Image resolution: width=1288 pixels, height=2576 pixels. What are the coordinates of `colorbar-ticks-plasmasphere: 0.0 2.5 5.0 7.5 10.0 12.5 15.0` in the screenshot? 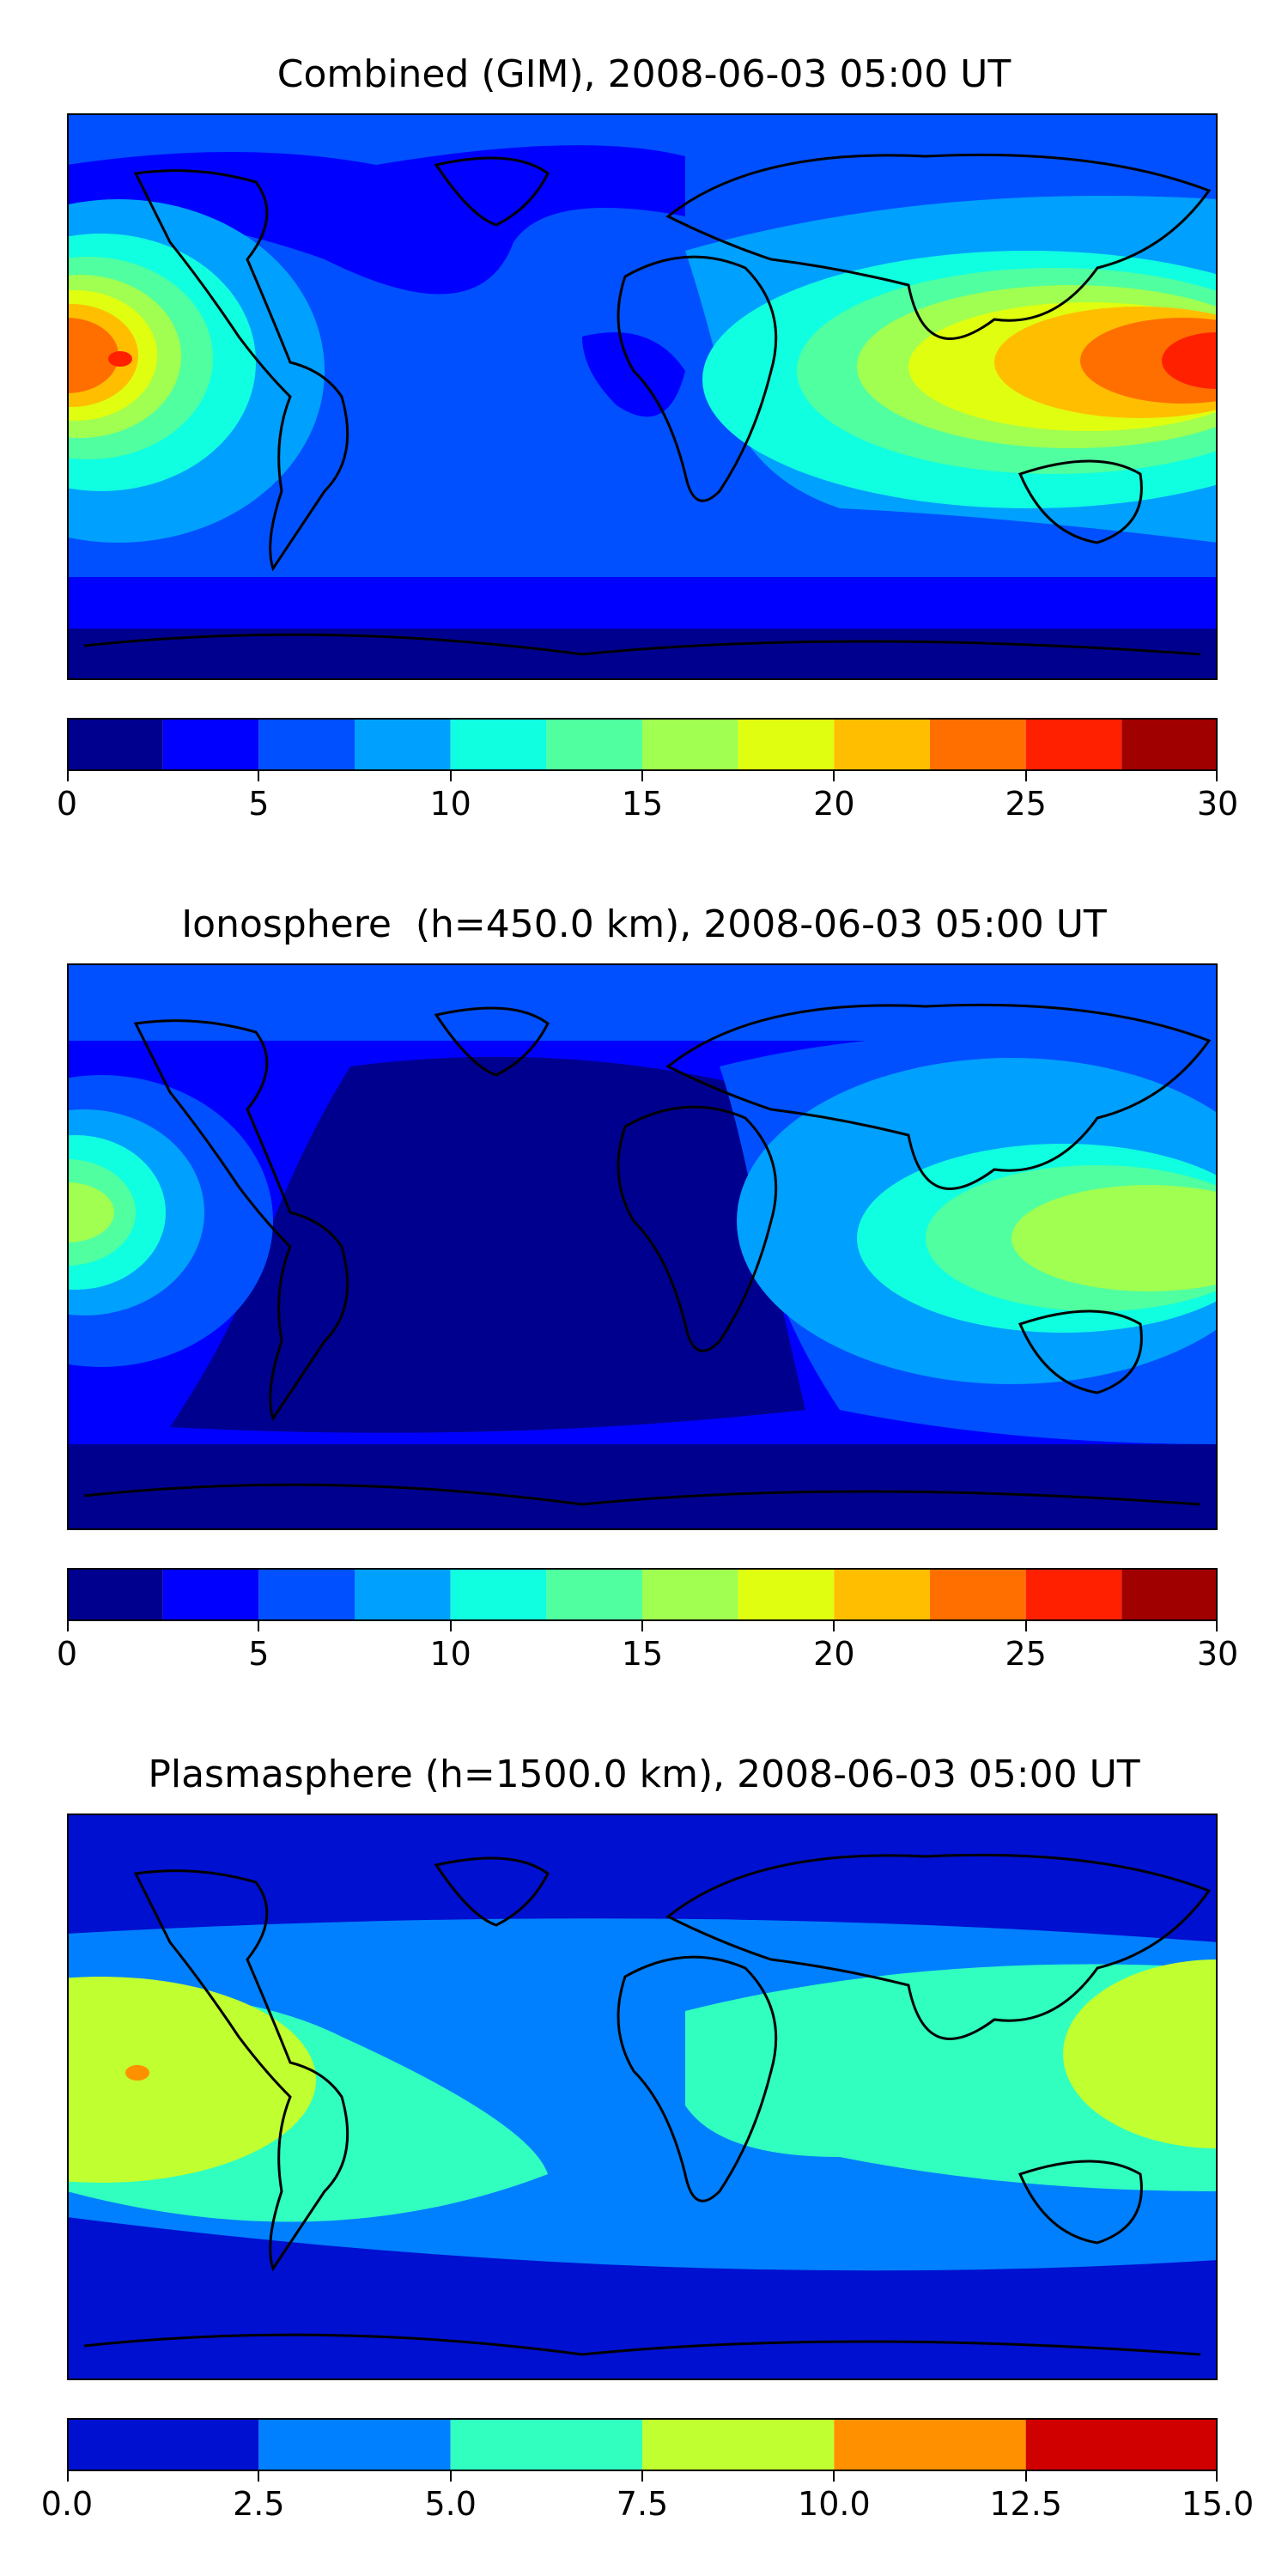 It's located at (647, 2501).